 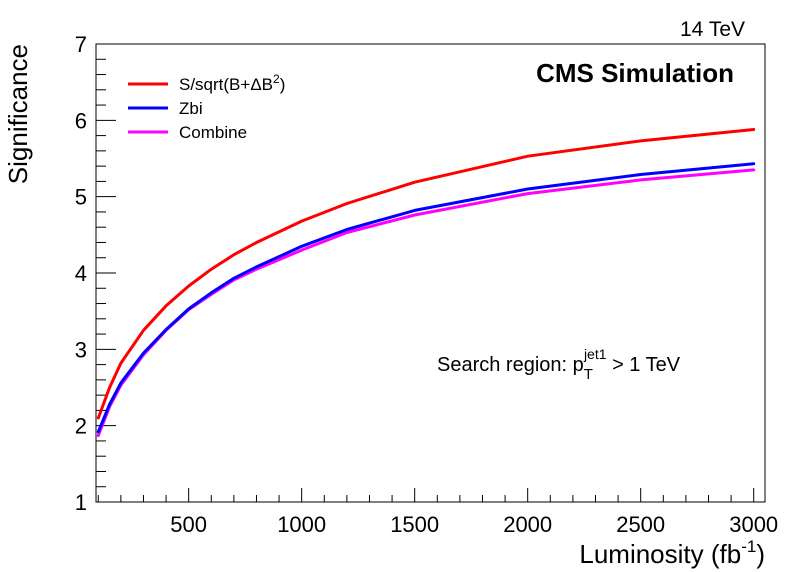 I want to click on legend: S/sqrt(B+ΔB2) Zbi Combine, so click(x=206, y=107).